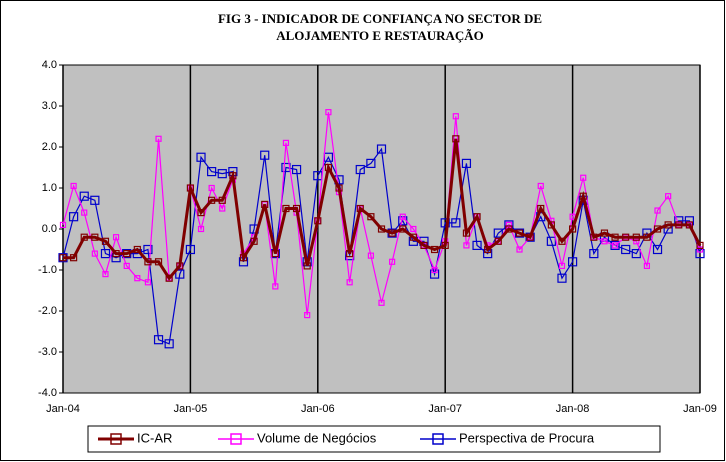 The width and height of the screenshot is (726, 462). I want to click on x-tick-label: Jan-06, so click(318, 409).